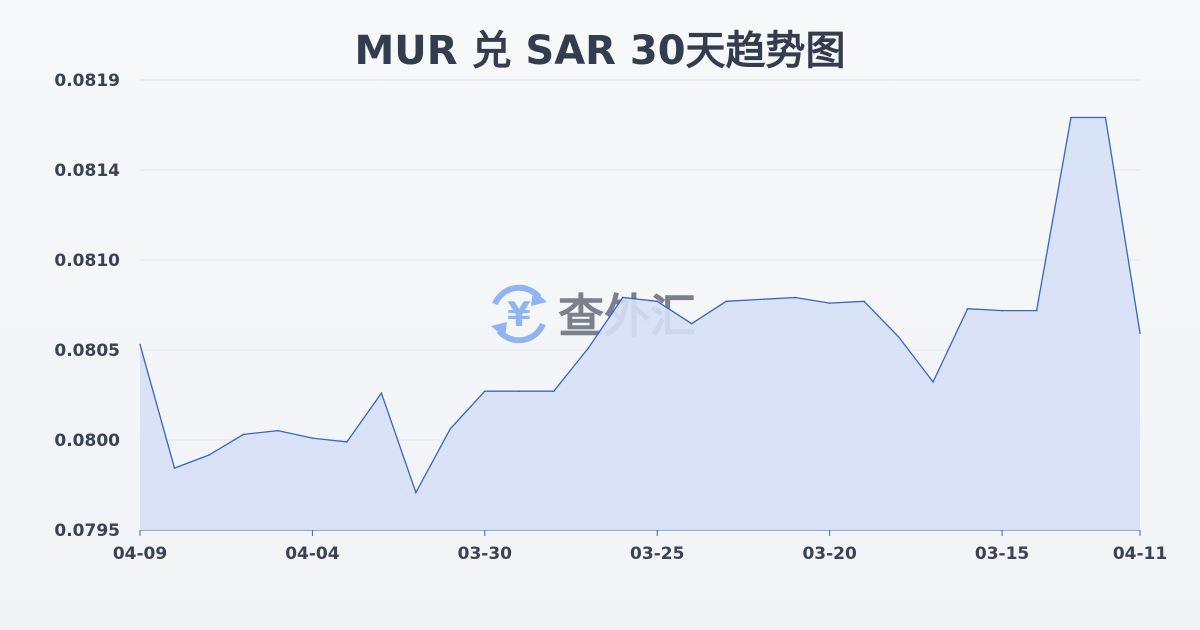  Describe the element at coordinates (829, 554) in the screenshot. I see `x-tick-label: 03-20` at that location.